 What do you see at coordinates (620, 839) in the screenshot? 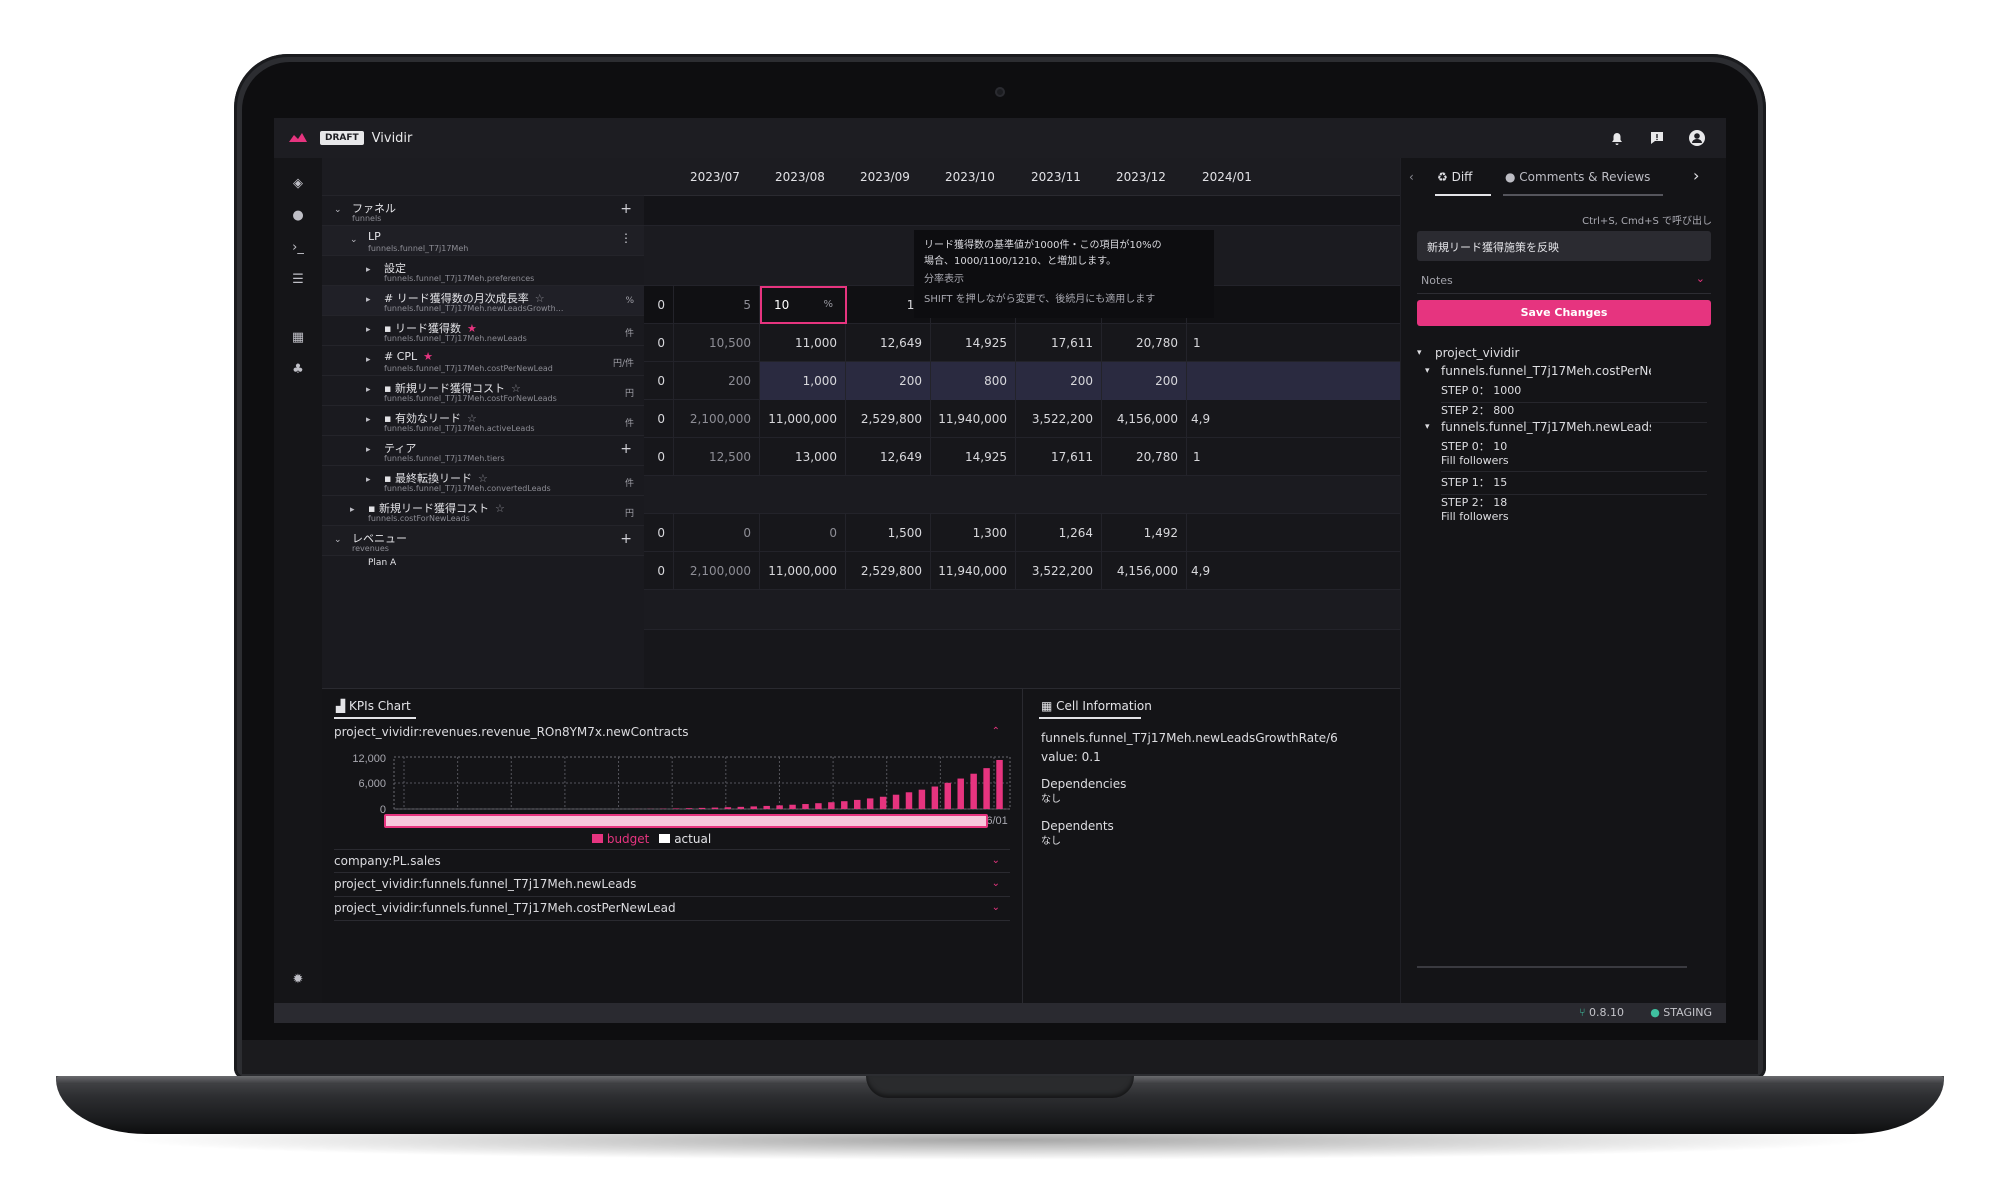
I see `legend-item-budget: budget` at bounding box center [620, 839].